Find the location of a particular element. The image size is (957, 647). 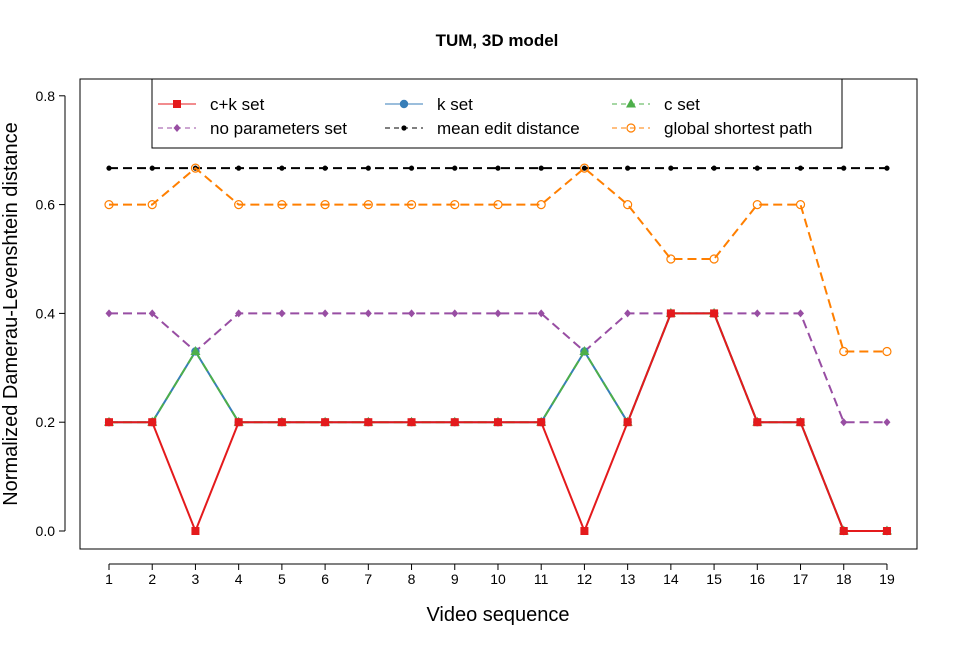

x-tick-label: 13 is located at coordinates (628, 579).